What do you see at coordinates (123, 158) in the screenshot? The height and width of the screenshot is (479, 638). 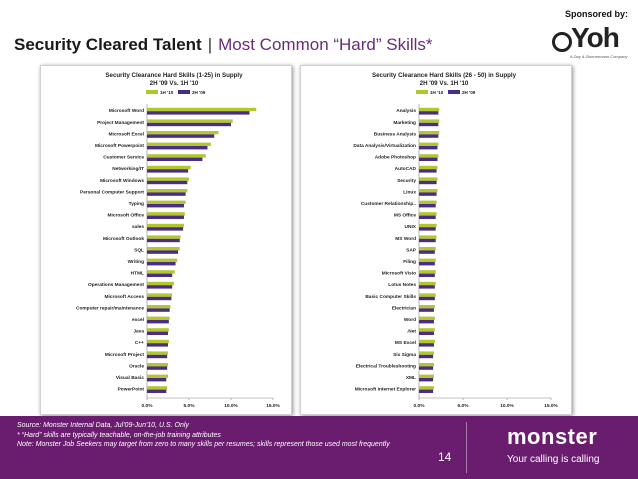 I see `category-label: Customer Service` at bounding box center [123, 158].